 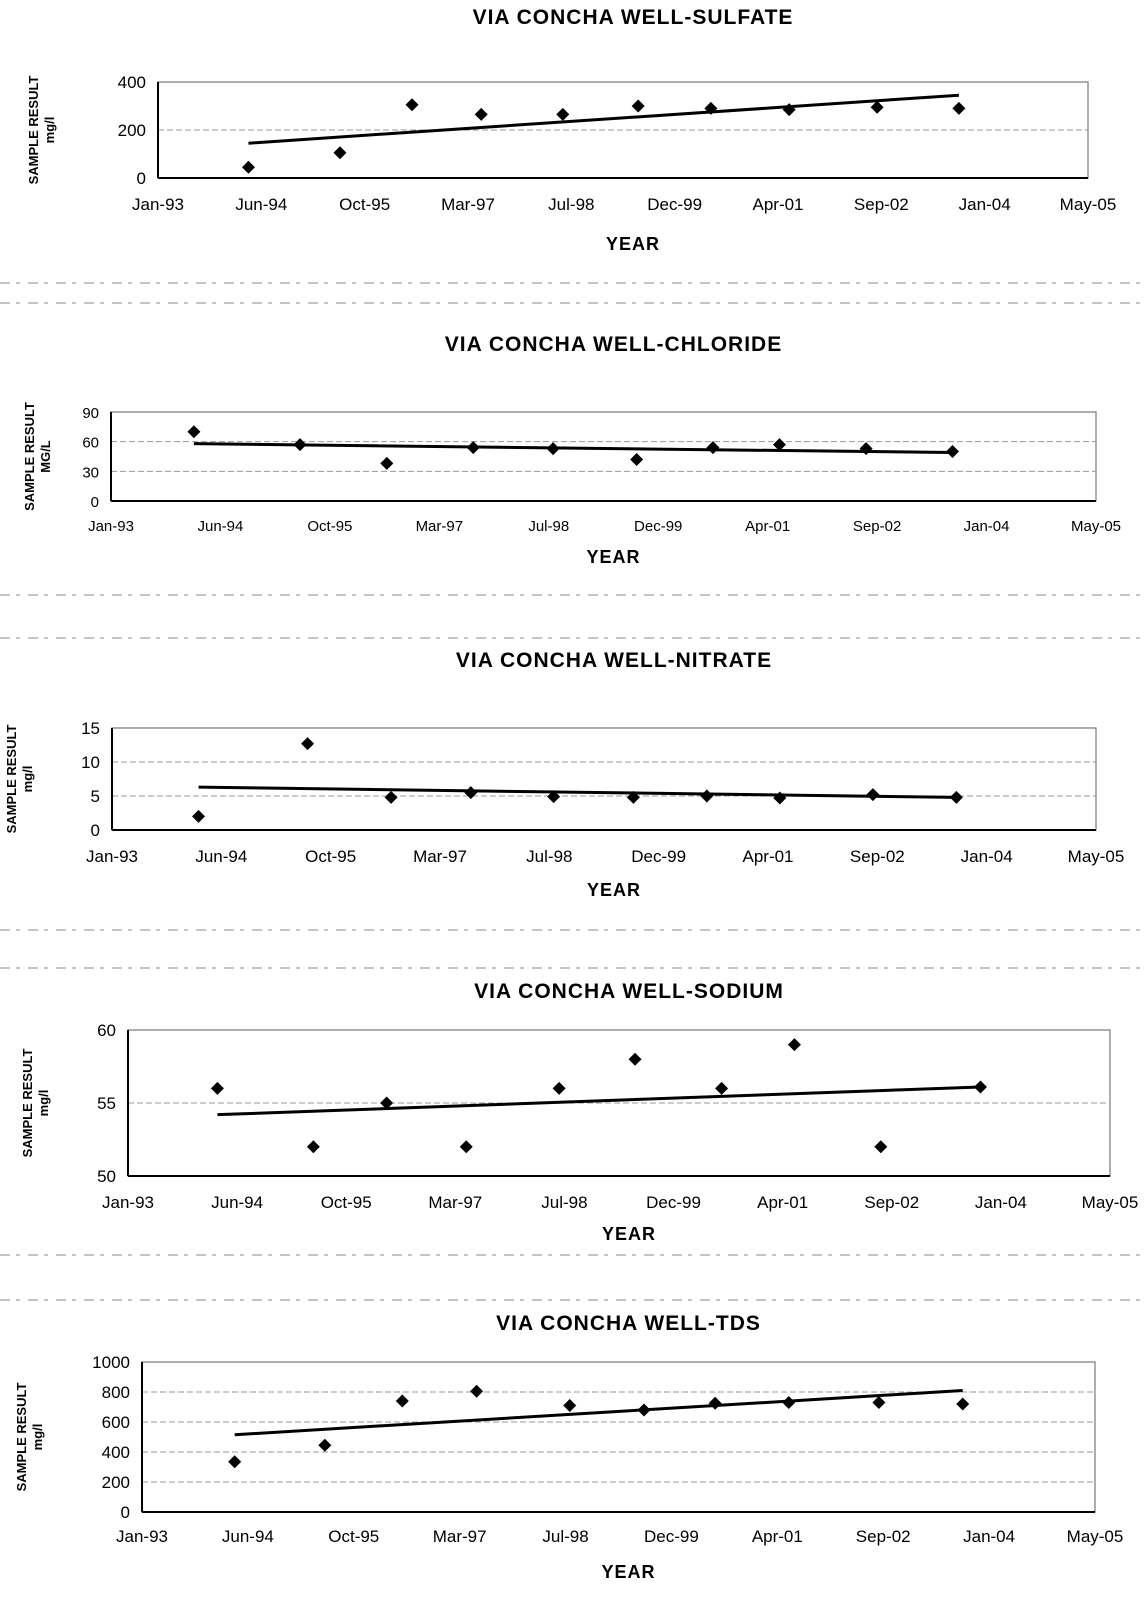 I want to click on y-tick-label: 15, so click(x=90, y=728).